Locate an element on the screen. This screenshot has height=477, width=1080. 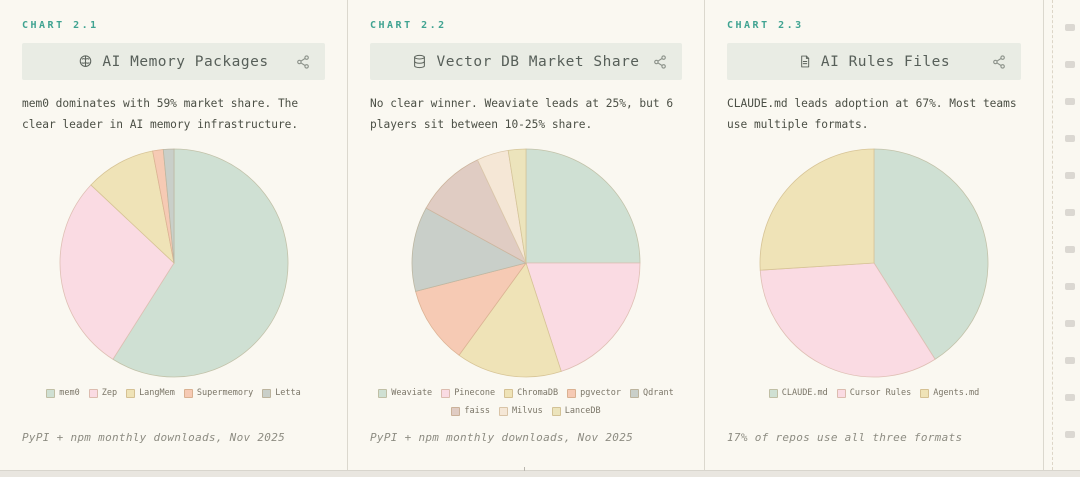
chart-title-bar: Vector DB Market Share is located at coordinates (526, 61).